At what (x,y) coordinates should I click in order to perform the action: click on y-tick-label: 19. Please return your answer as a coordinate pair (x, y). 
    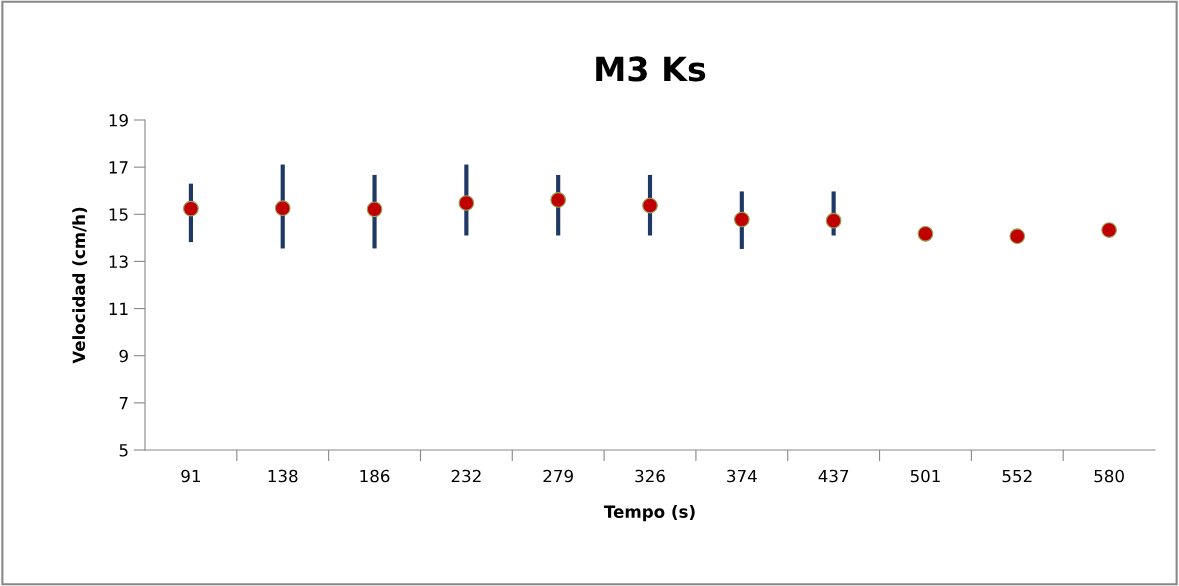
    Looking at the image, I should click on (118, 120).